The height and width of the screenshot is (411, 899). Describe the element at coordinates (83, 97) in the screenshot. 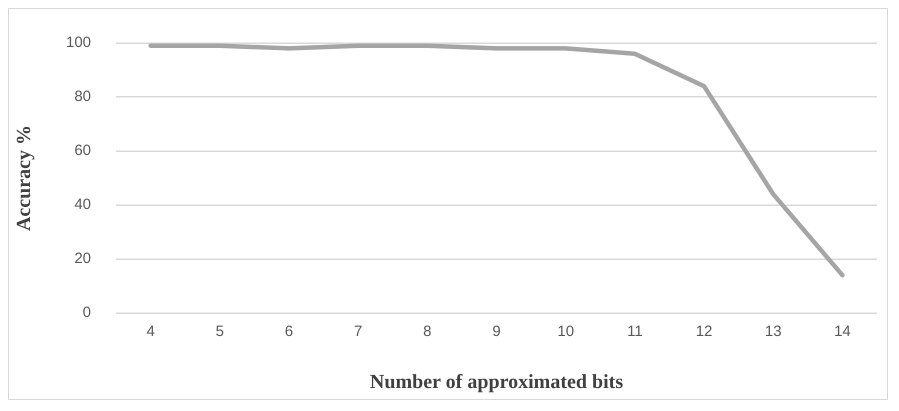

I see `y-tick-label: 80` at that location.